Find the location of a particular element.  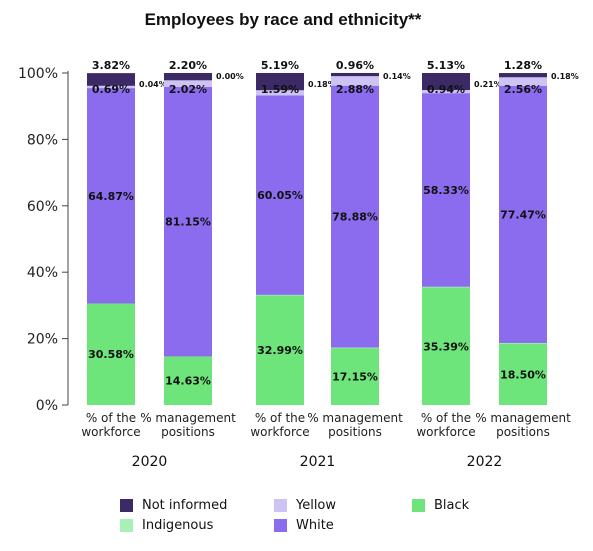

data-label-white: 58.33% is located at coordinates (446, 190).